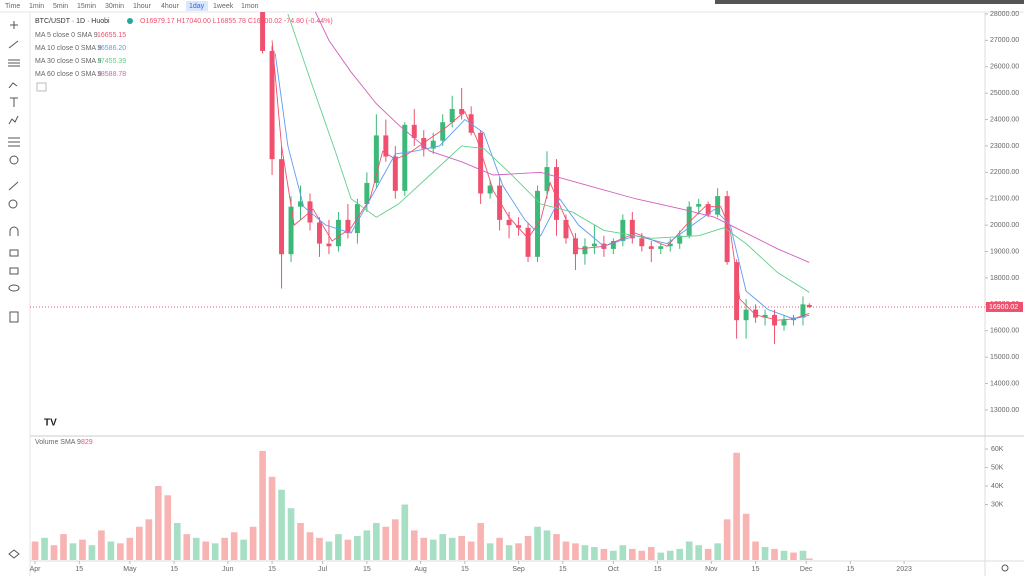 The image size is (1024, 581). I want to click on tool-text, so click(14, 102).